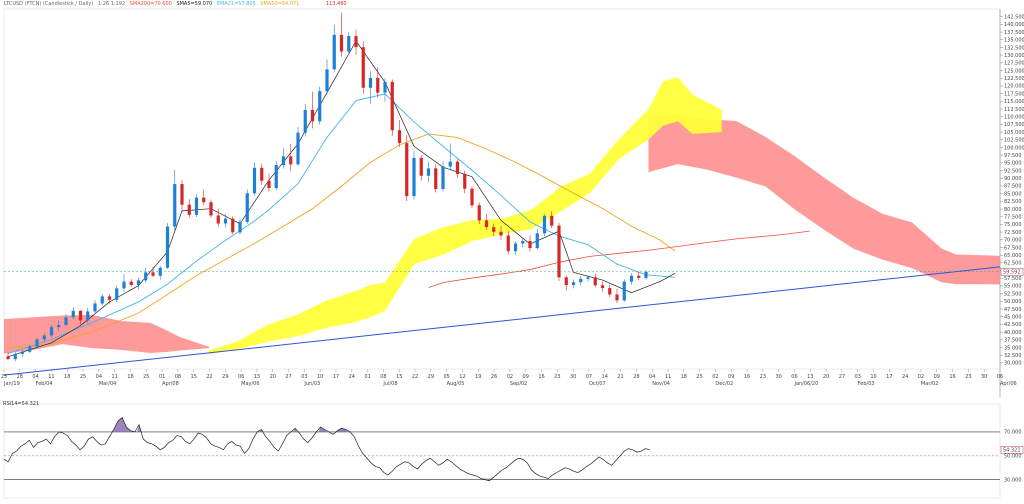 This screenshot has height=504, width=1024. Describe the element at coordinates (49, 4) in the screenshot. I see `symbol-label: LTCUSD (FTCN) (Candlestick / Daily)` at that location.